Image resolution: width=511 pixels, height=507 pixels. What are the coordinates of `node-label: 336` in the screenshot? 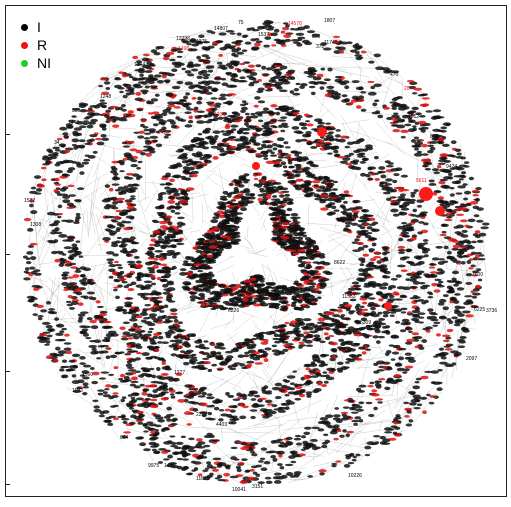 It's located at (76, 111).